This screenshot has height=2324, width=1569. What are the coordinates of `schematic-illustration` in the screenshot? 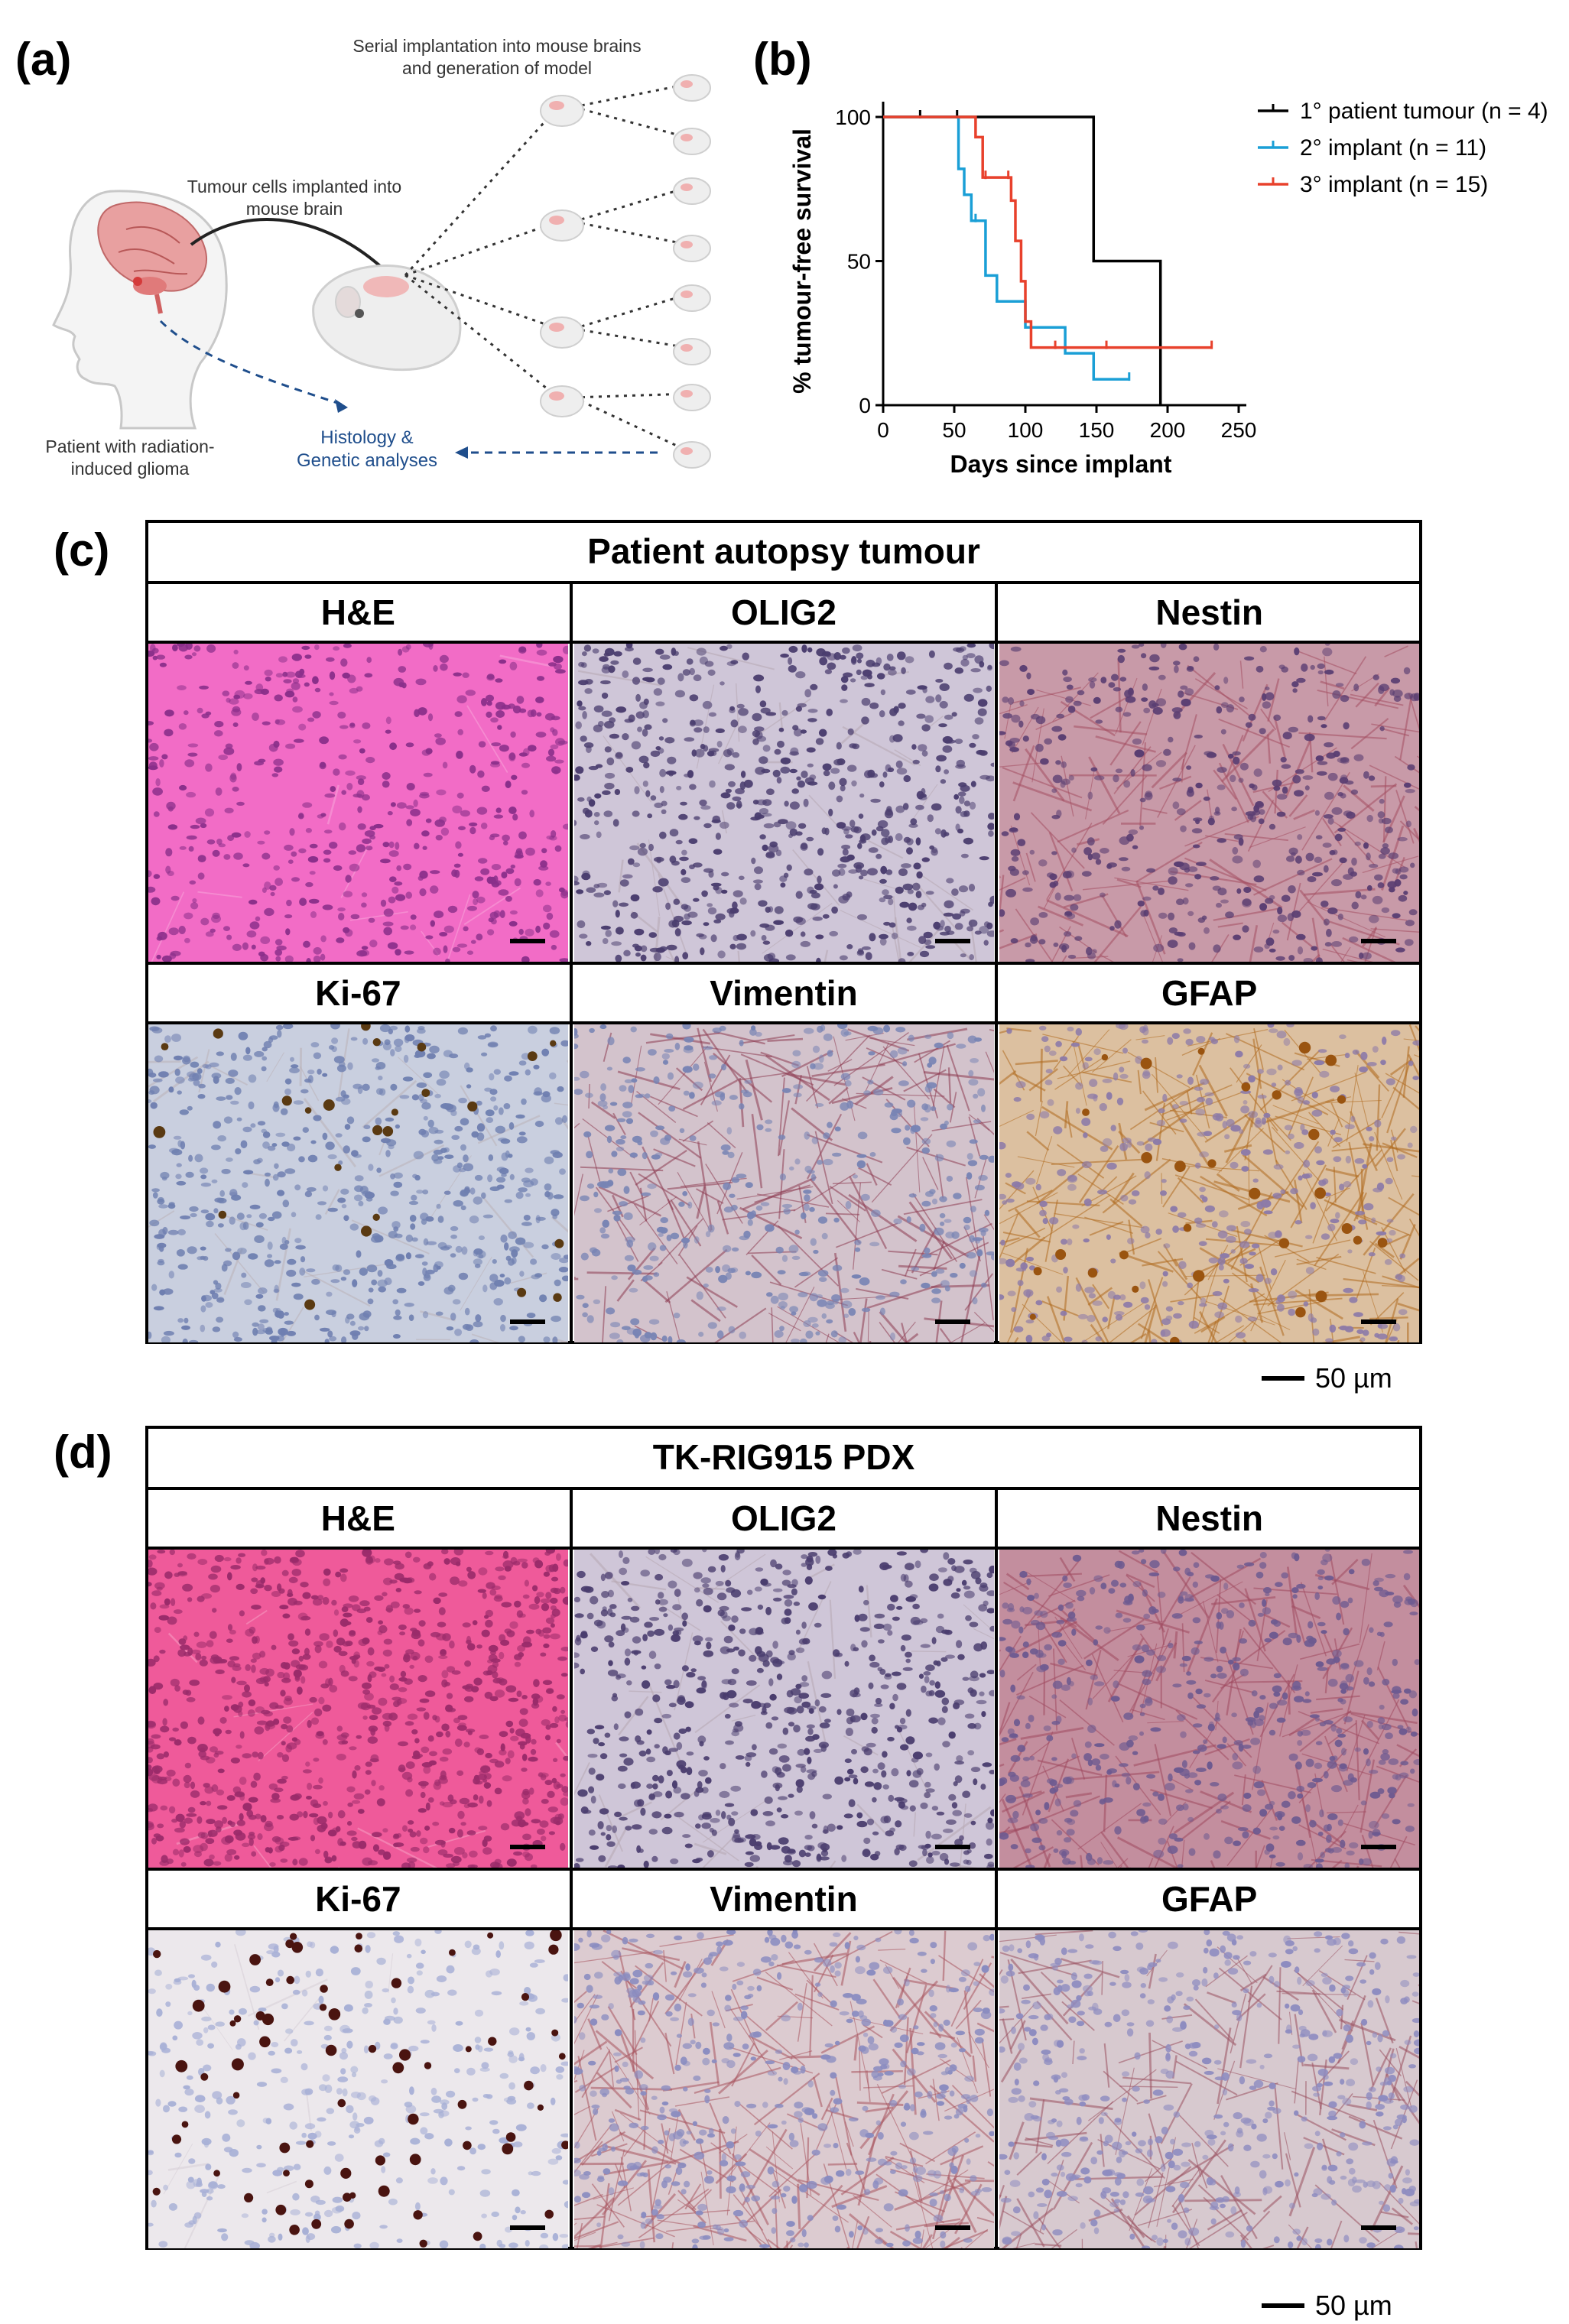 It's located at (381, 272).